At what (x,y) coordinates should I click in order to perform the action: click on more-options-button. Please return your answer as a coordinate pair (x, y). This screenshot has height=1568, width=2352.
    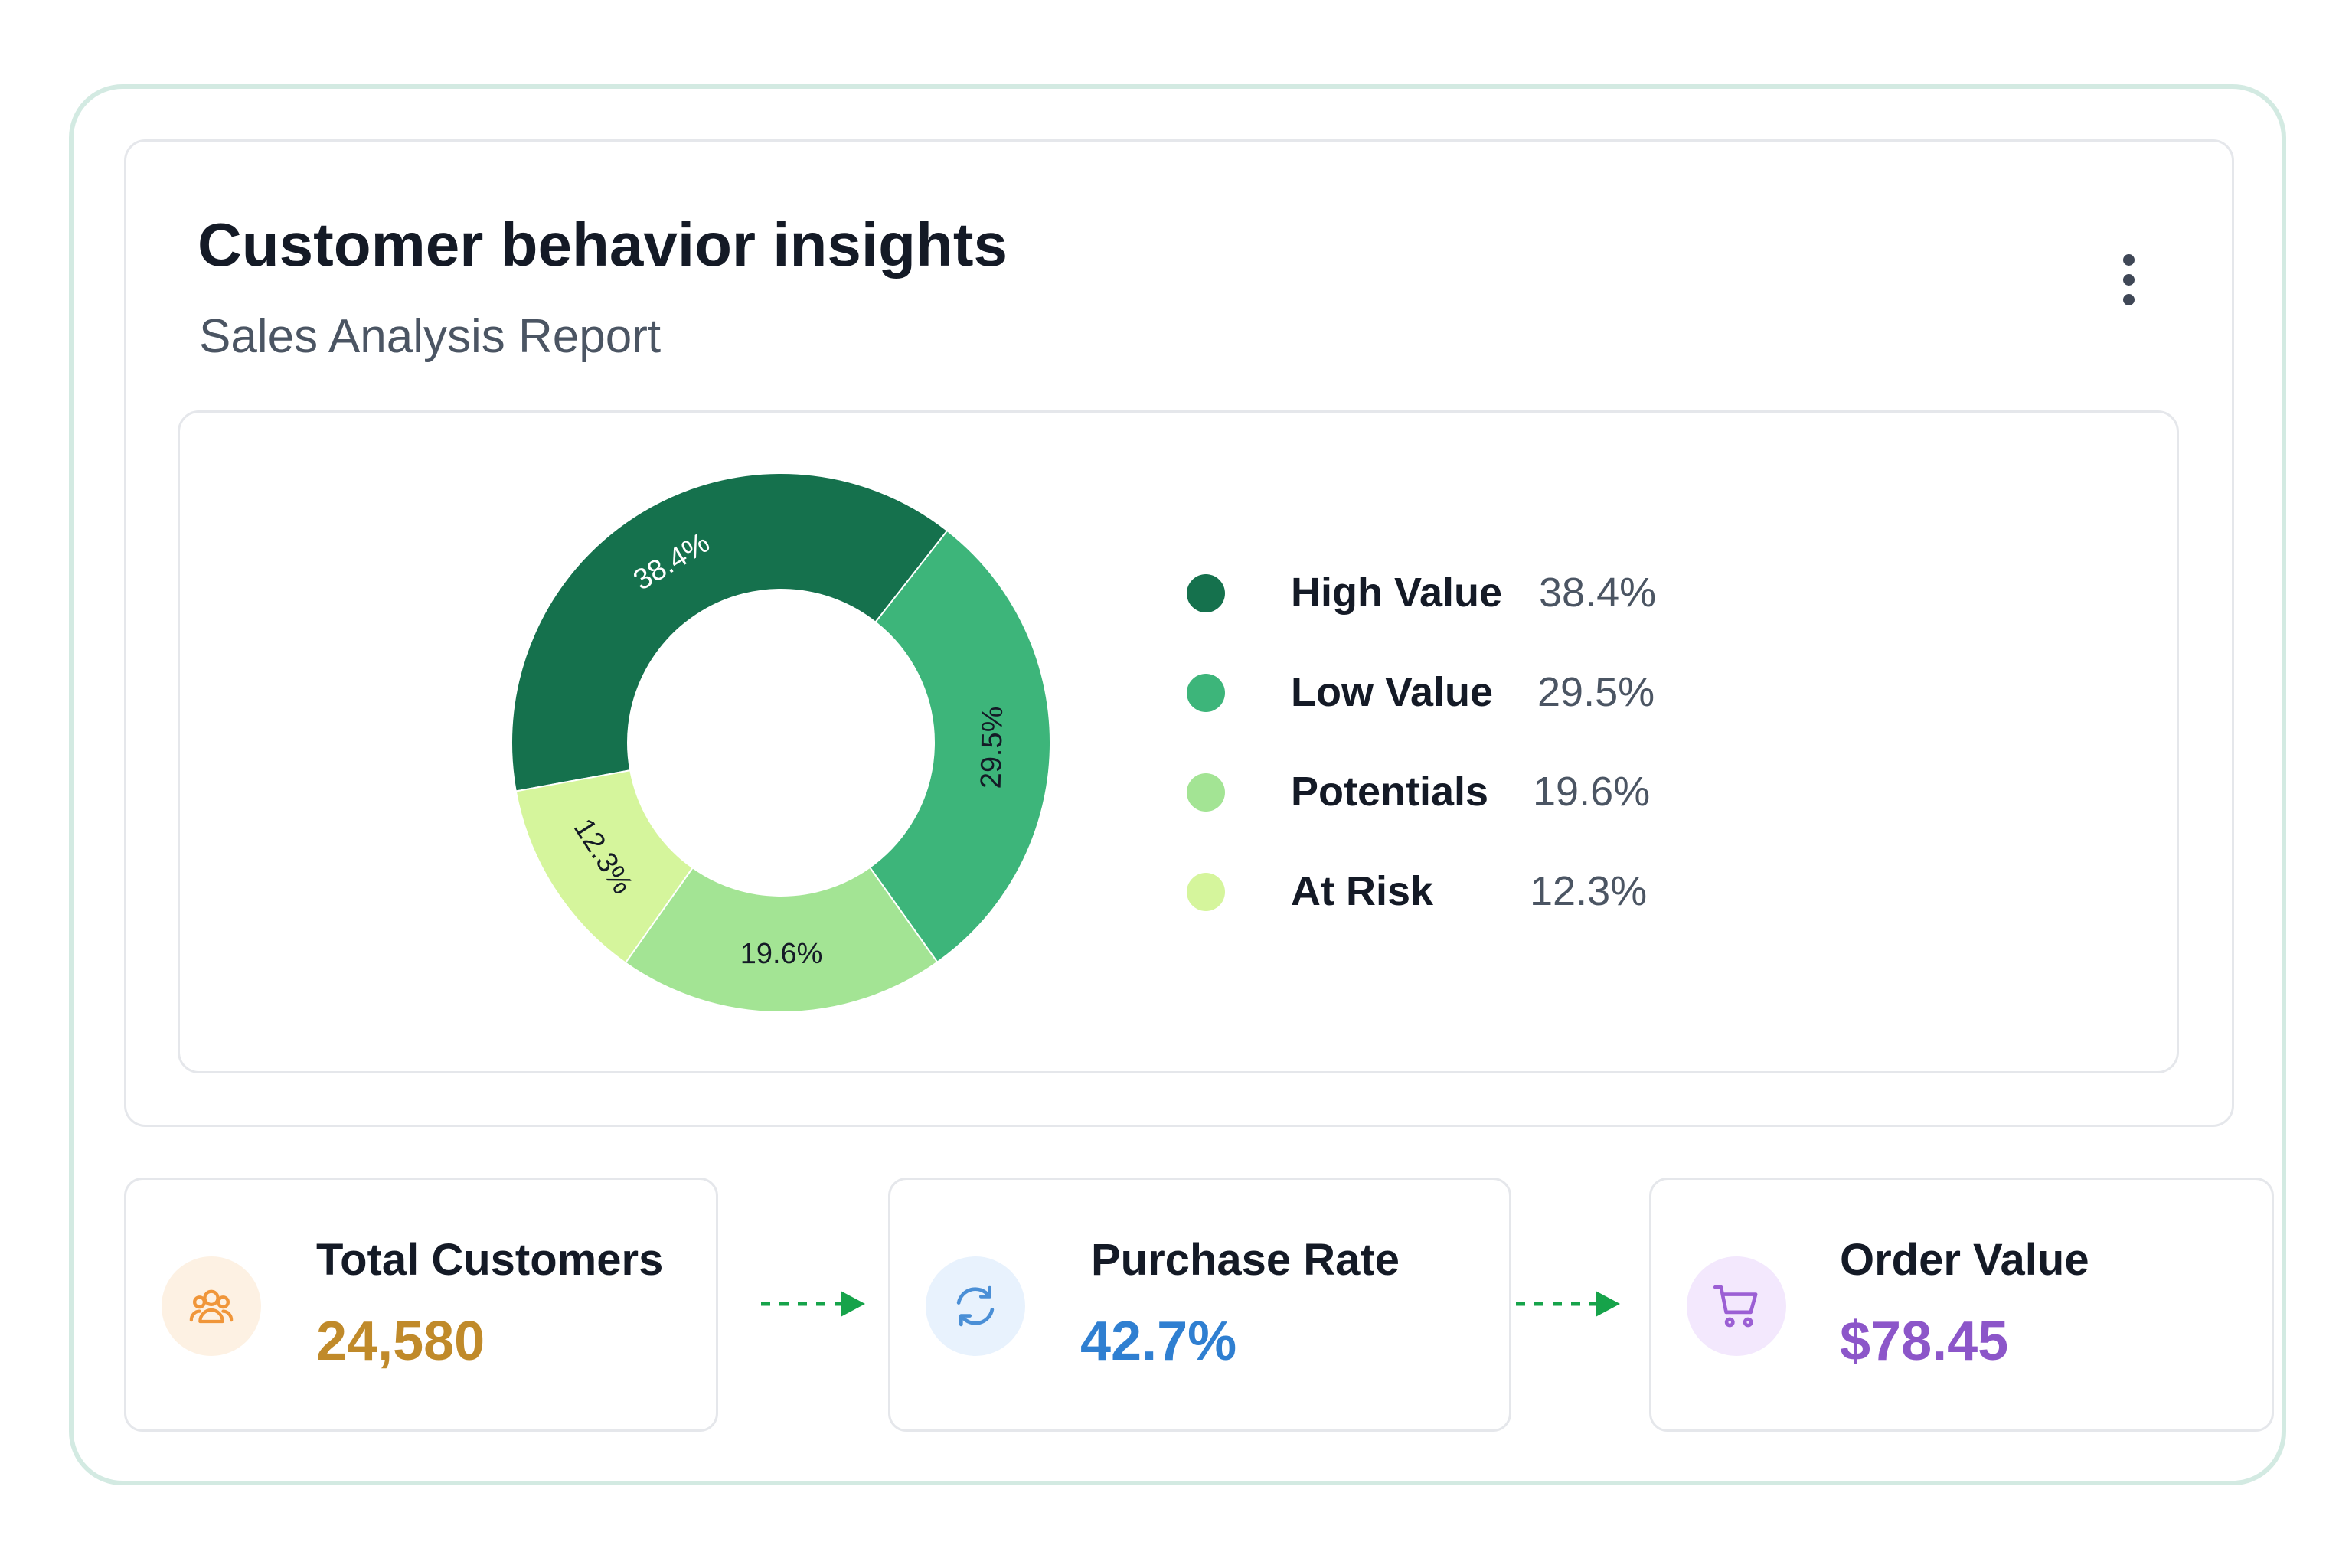
    Looking at the image, I should click on (2128, 279).